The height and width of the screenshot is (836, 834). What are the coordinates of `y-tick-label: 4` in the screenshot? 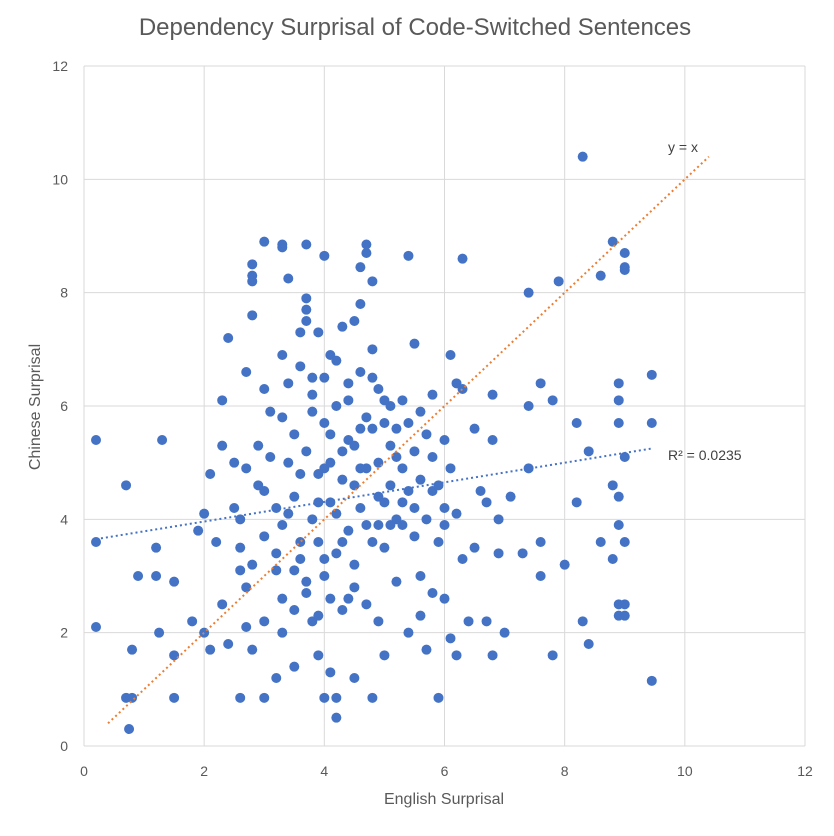 It's located at (64, 519).